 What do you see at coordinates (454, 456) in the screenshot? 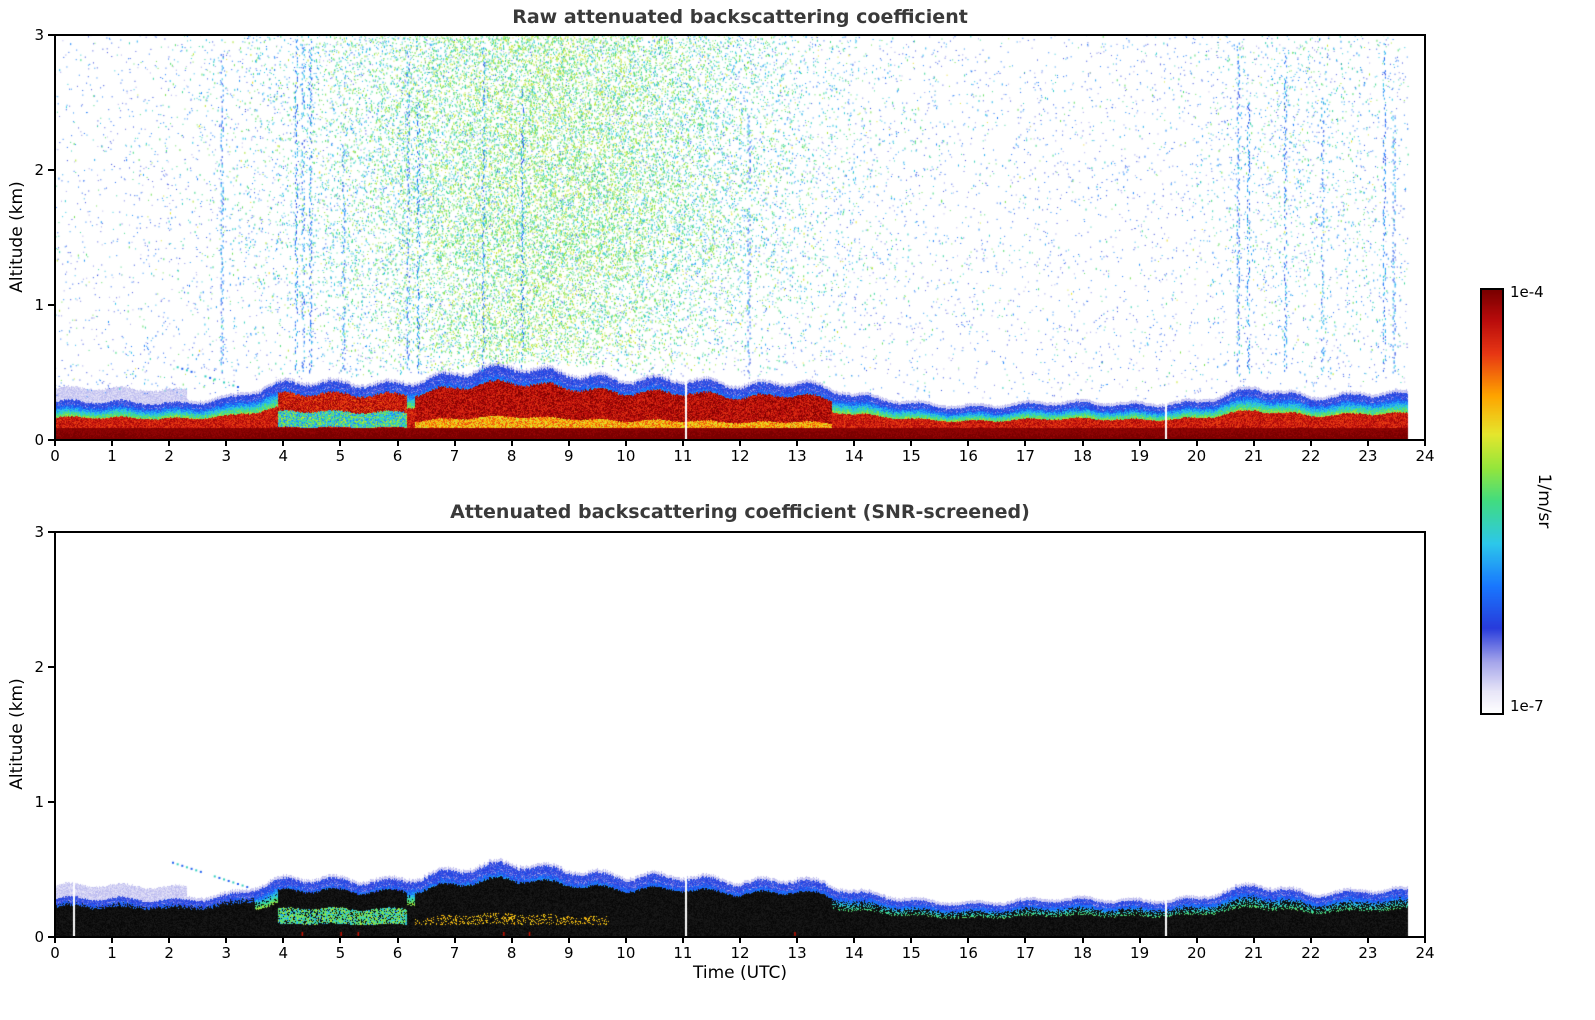
I see `x-tick-label: 7` at bounding box center [454, 456].